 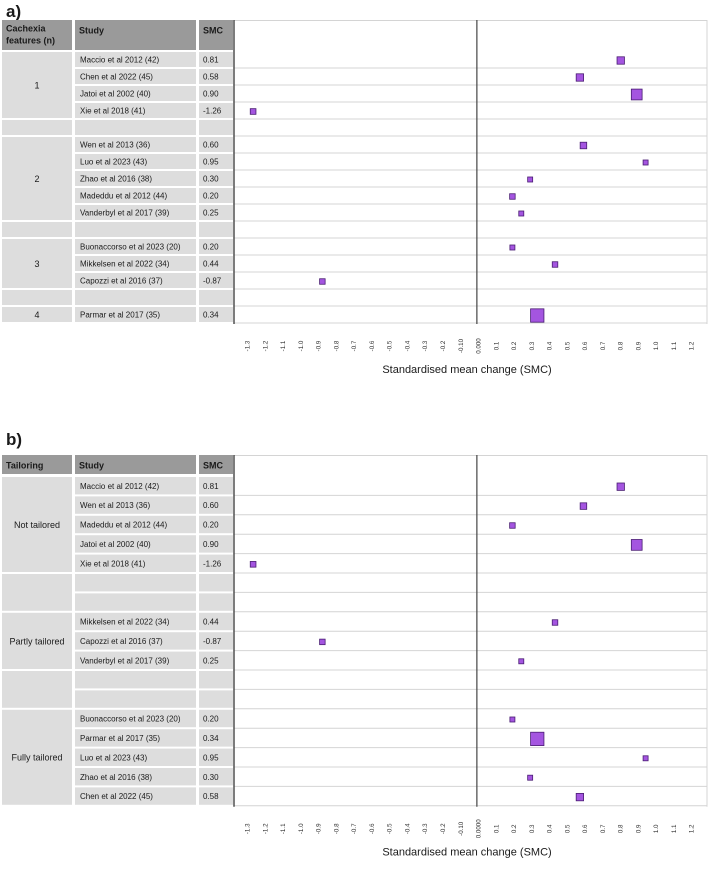 I want to click on study-name: Chen et al 2022 (45), so click(x=116, y=796).